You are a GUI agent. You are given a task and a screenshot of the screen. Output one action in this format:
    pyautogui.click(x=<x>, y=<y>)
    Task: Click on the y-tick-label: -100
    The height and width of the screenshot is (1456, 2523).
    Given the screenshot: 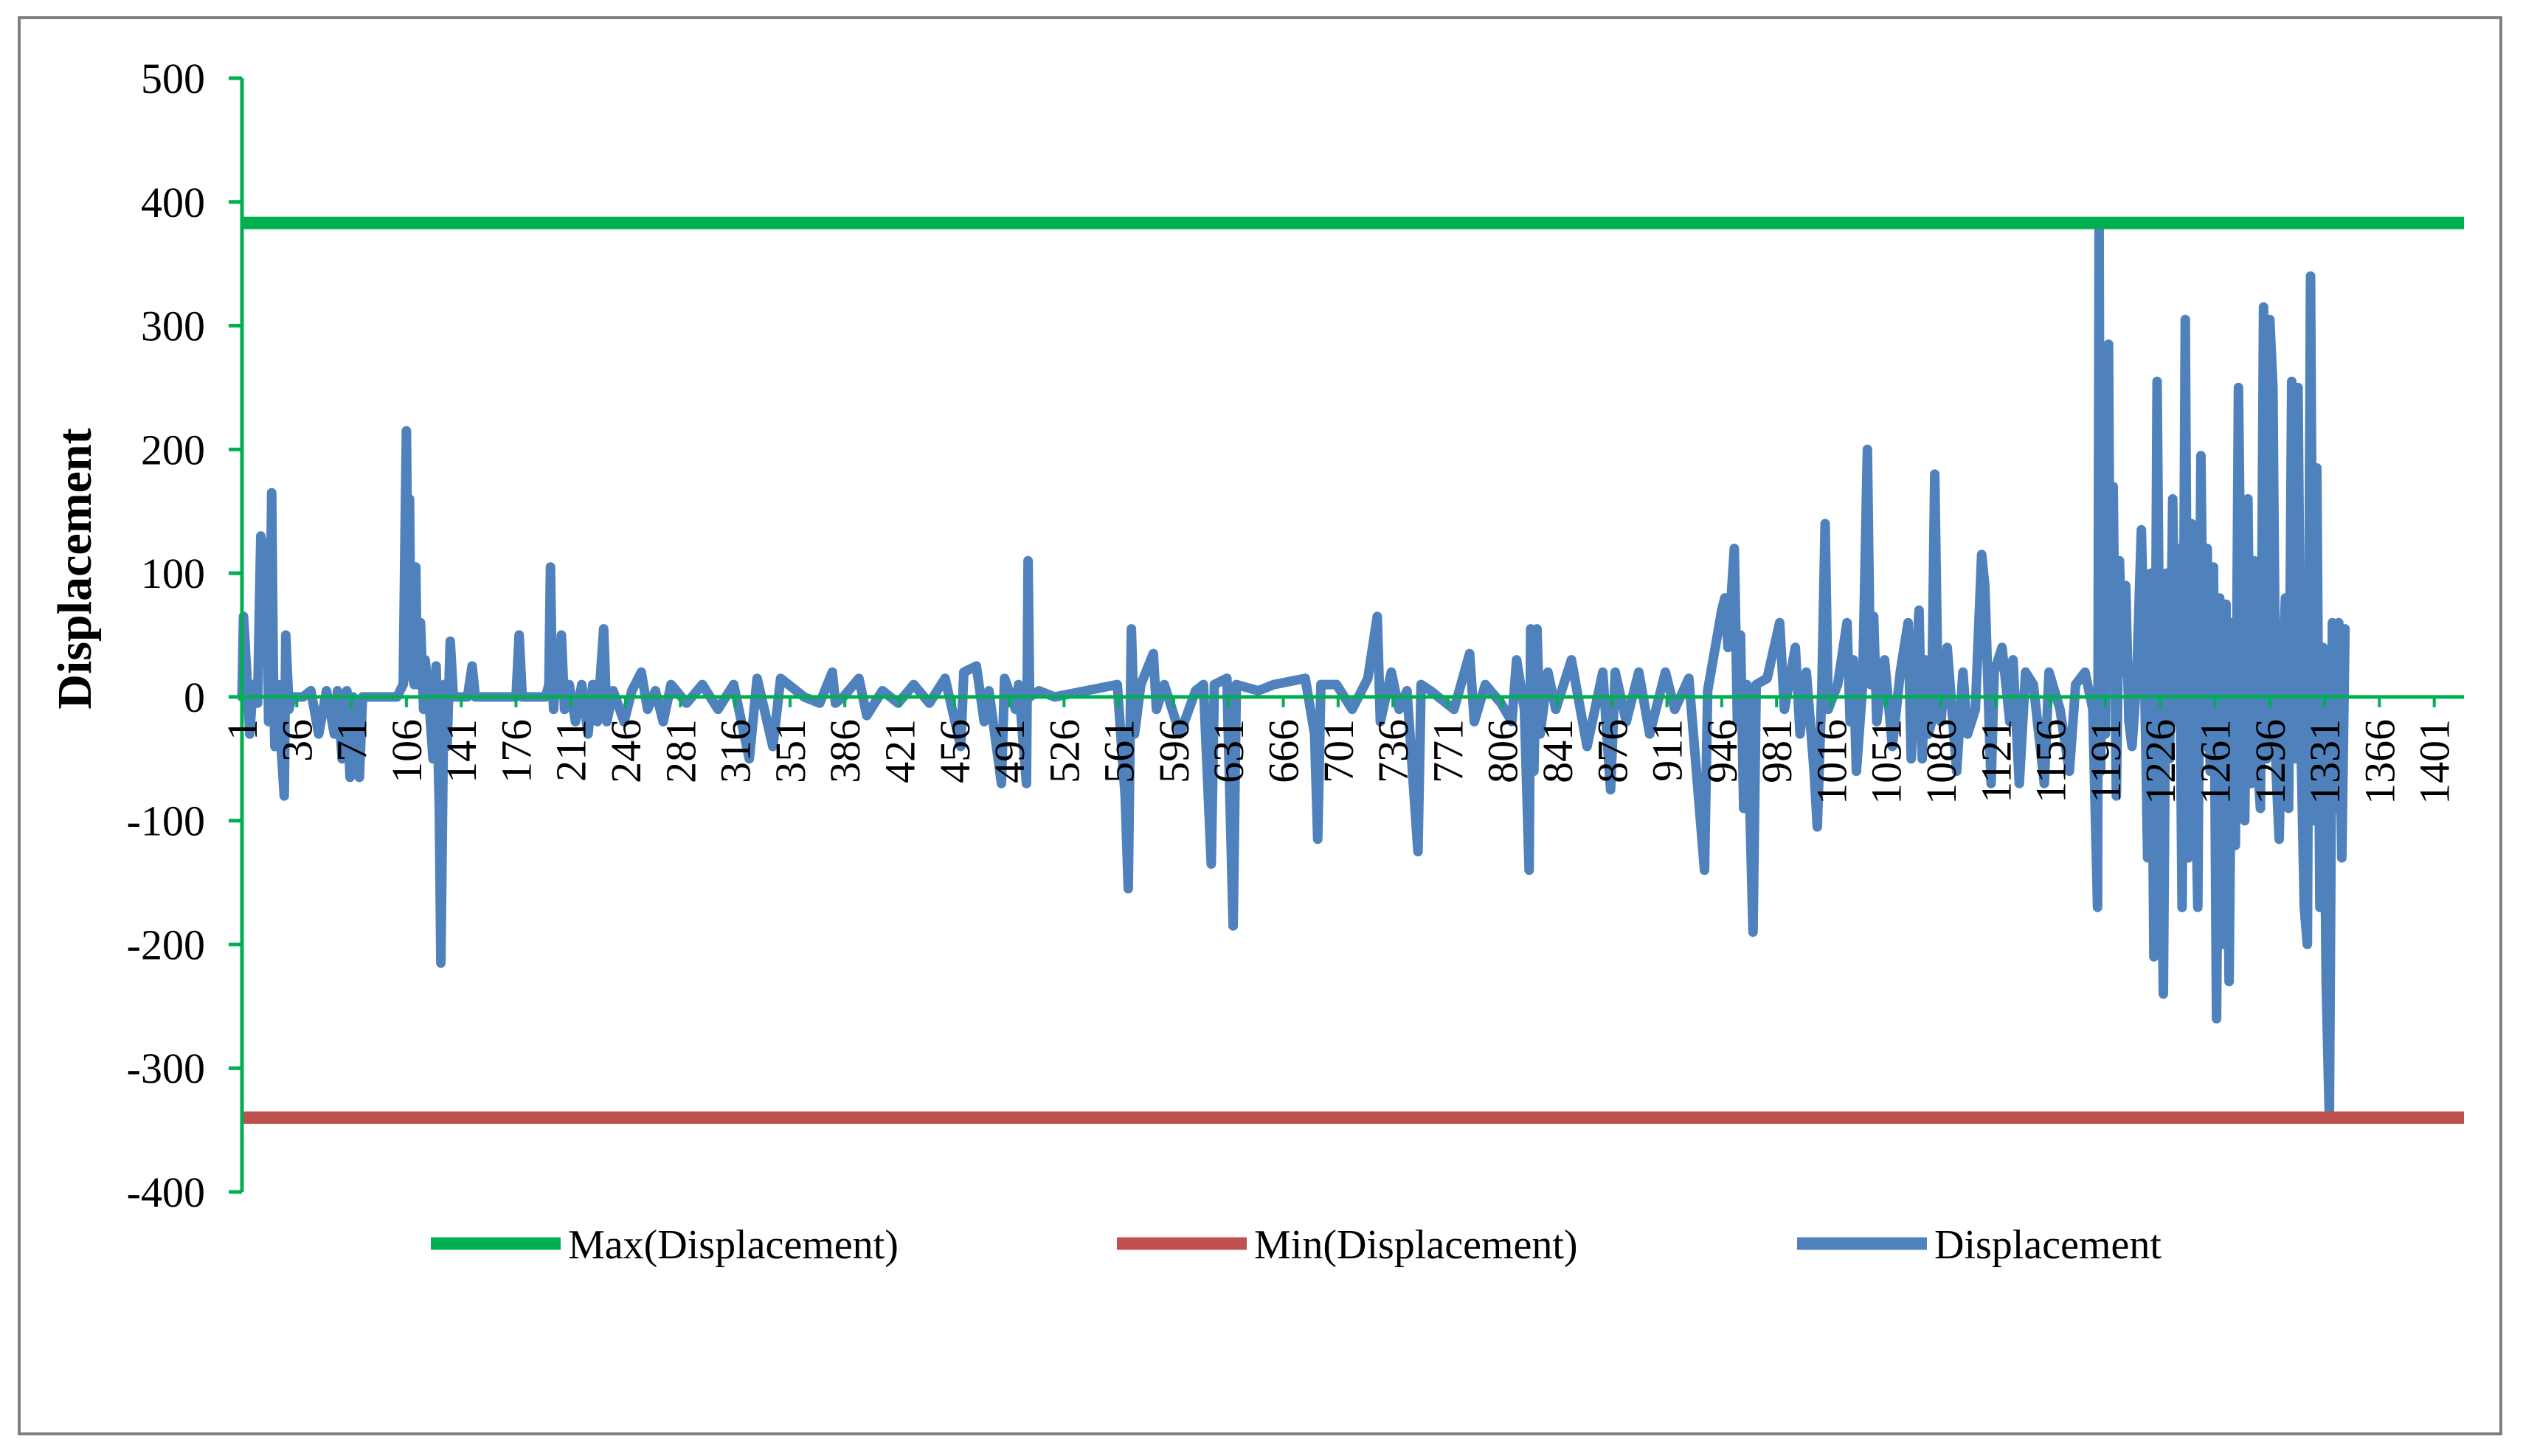 What is the action you would take?
    pyautogui.click(x=166, y=821)
    